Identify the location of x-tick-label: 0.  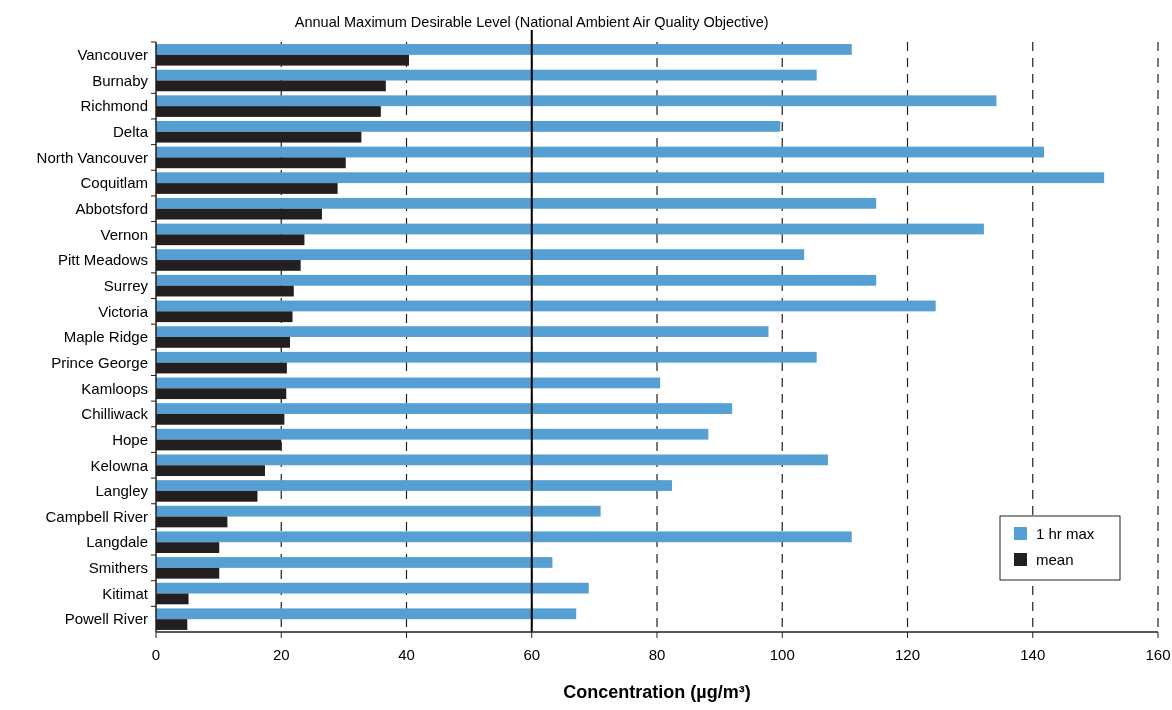
(156, 654).